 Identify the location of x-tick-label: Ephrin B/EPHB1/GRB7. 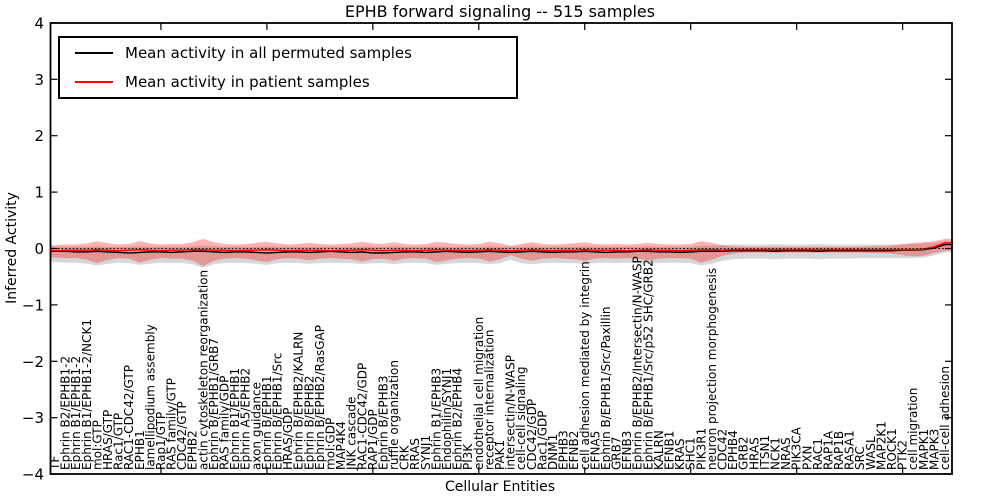
(214, 404).